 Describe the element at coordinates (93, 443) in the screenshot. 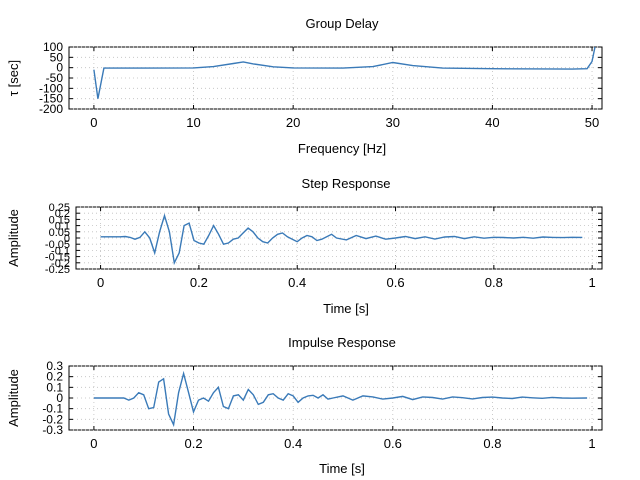

I see `impulse-response-x-tick-label: 0` at that location.